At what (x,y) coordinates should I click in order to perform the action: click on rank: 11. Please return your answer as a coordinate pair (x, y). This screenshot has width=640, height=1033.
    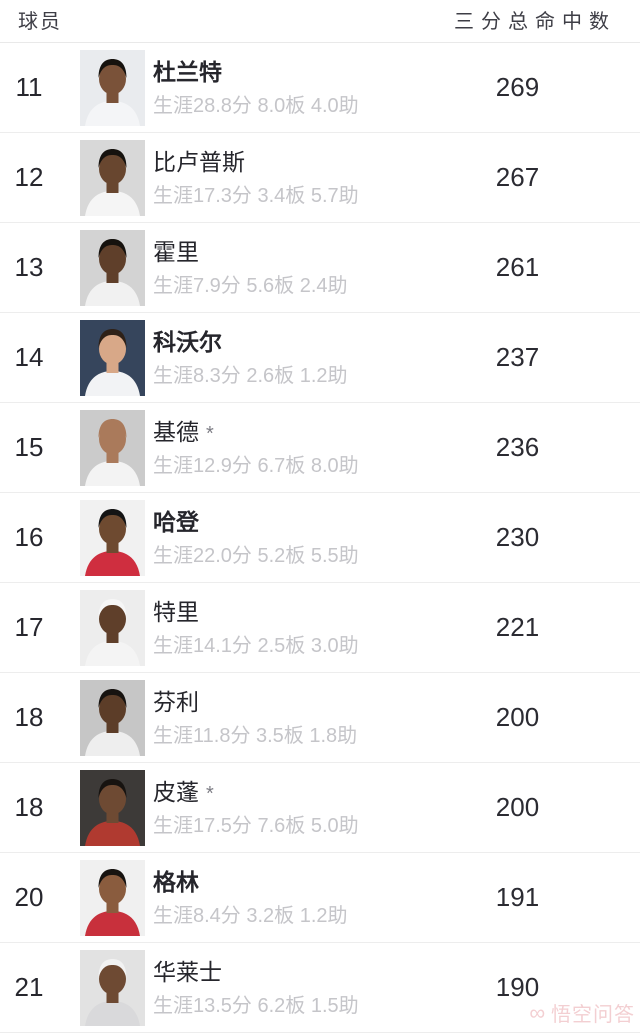
    Looking at the image, I should click on (29, 87).